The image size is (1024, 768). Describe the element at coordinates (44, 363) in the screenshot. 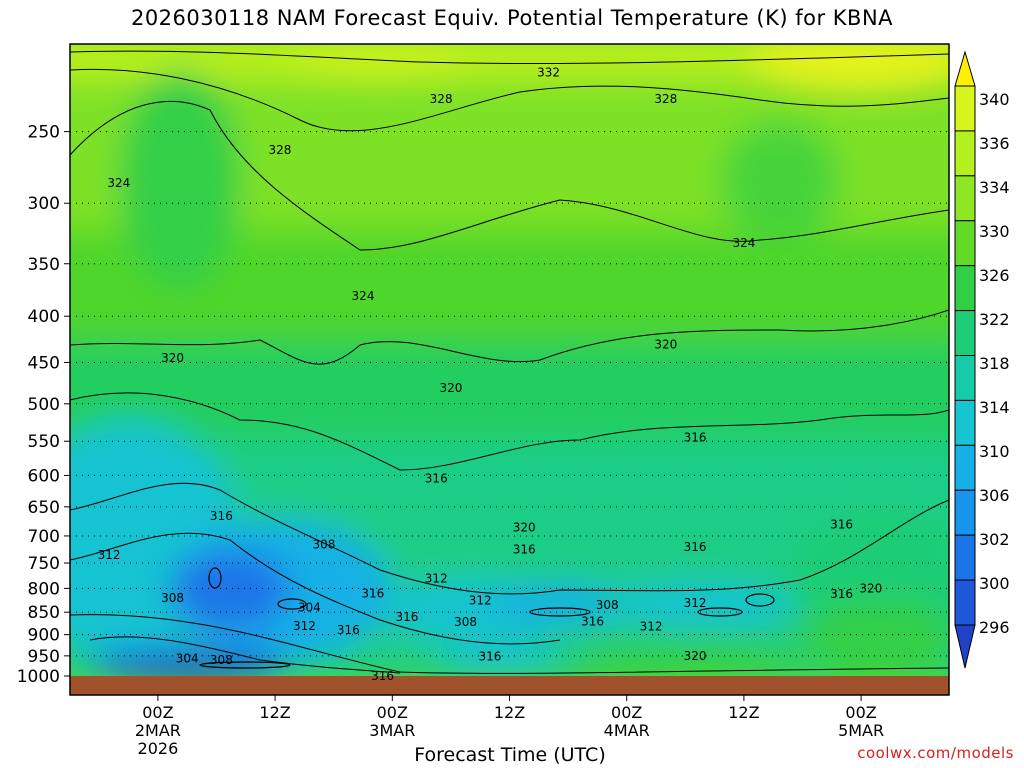

I see `y-tick-label: 450` at that location.